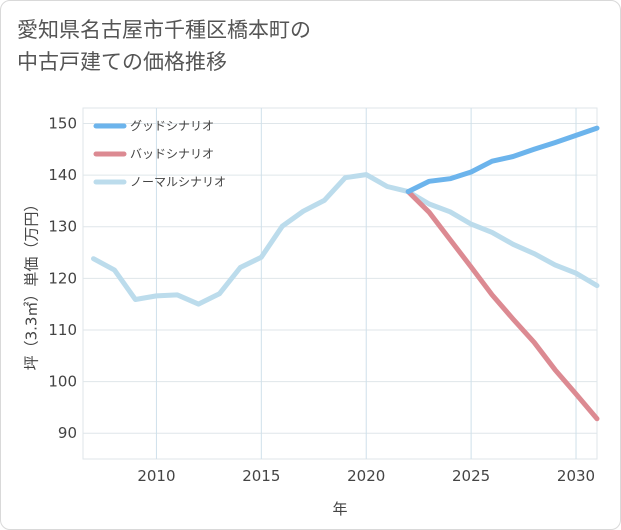  Describe the element at coordinates (164, 30) in the screenshot. I see `chart-title-line-1: 愛知県名古屋市千種区橋本町の` at that location.